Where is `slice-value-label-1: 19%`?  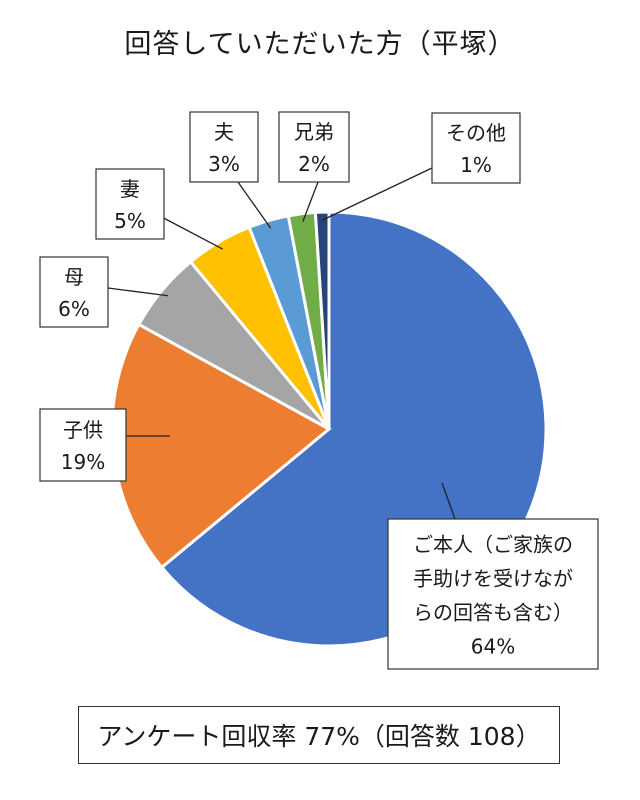 slice-value-label-1: 19% is located at coordinates (83, 462).